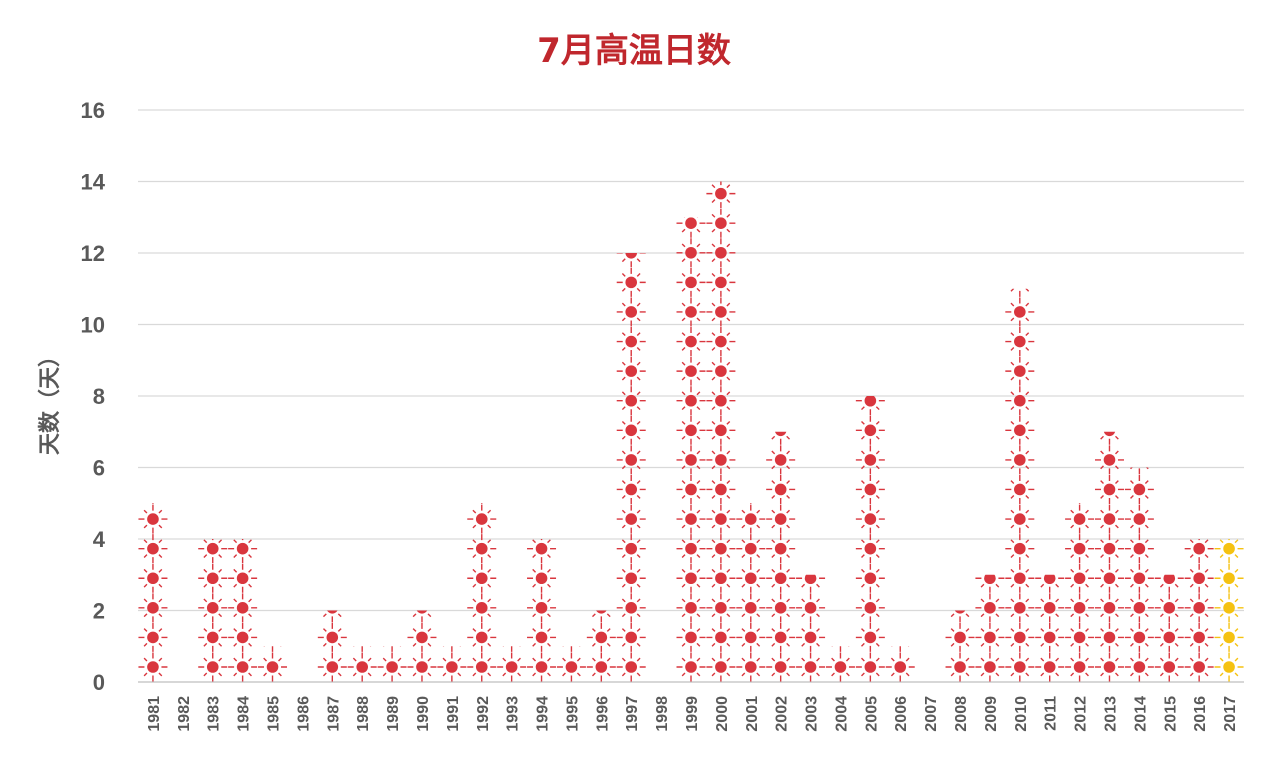 The height and width of the screenshot is (762, 1268). What do you see at coordinates (93, 182) in the screenshot?
I see `y-tick-label: 14` at bounding box center [93, 182].